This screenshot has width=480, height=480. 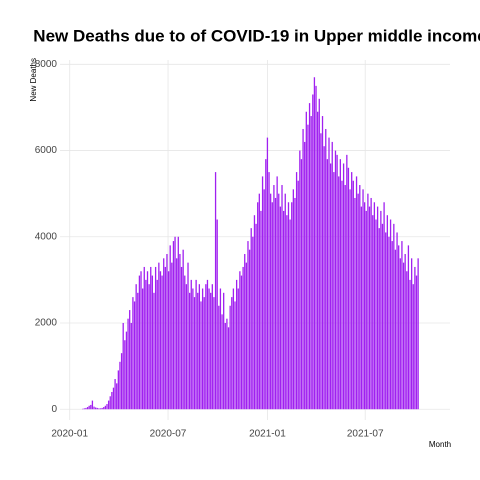 What do you see at coordinates (365, 434) in the screenshot?
I see `x-tick-label: 2021-07` at bounding box center [365, 434].